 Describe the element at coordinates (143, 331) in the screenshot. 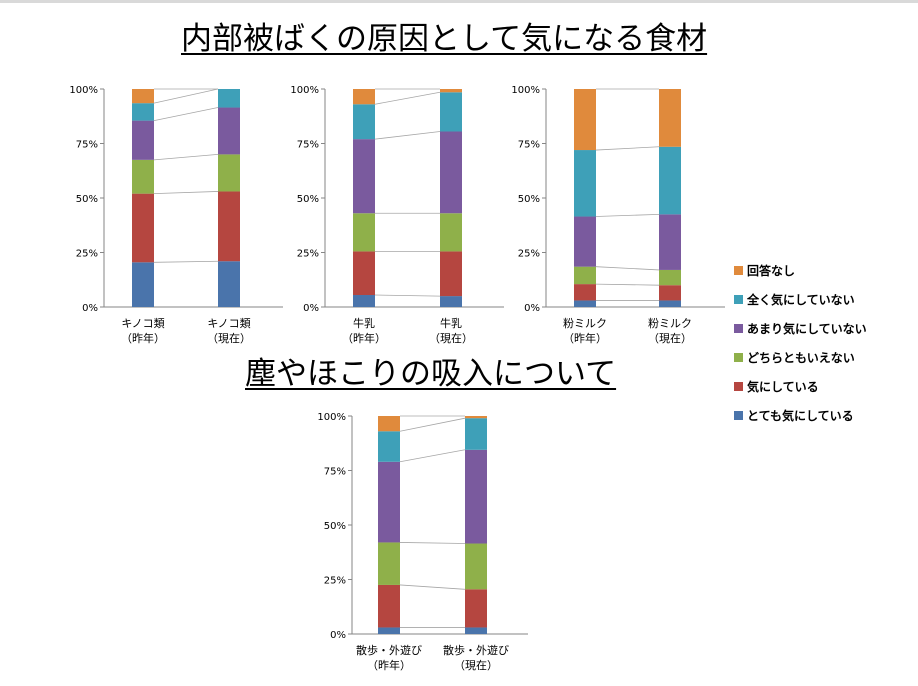

I see `category-label: キノコ類（昨年）` at that location.